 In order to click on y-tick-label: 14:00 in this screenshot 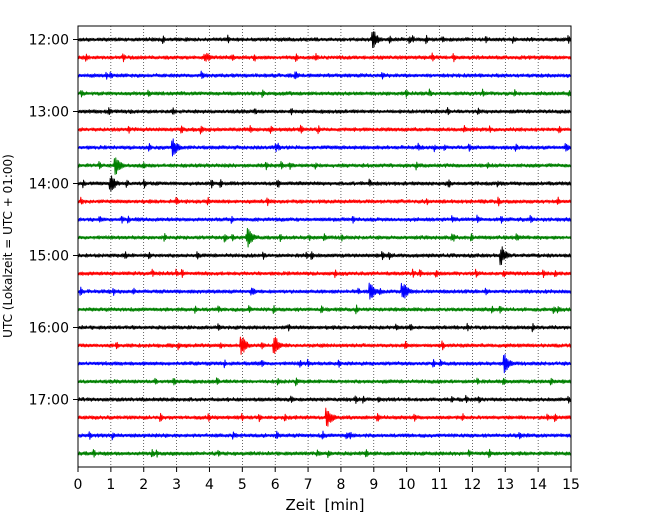, I will do `click(49, 185)`.